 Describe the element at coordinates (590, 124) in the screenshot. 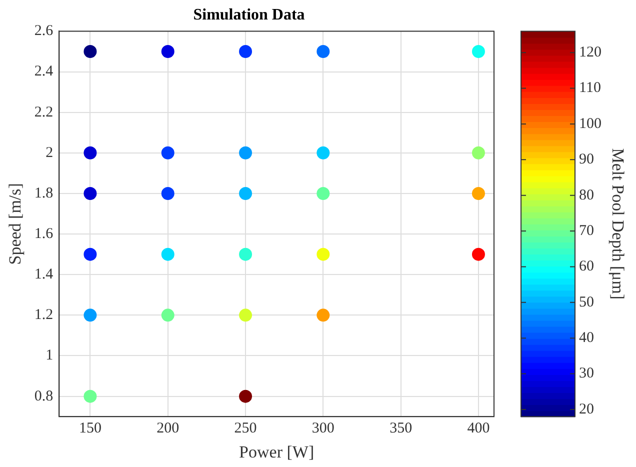

I see `color-bar-label: 100` at that location.